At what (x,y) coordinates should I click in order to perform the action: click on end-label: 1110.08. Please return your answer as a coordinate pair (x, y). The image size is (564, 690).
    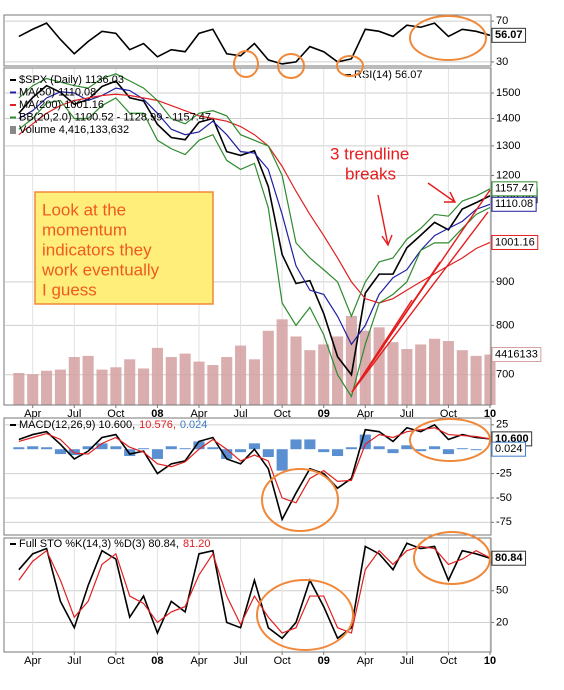
    Looking at the image, I should click on (514, 204).